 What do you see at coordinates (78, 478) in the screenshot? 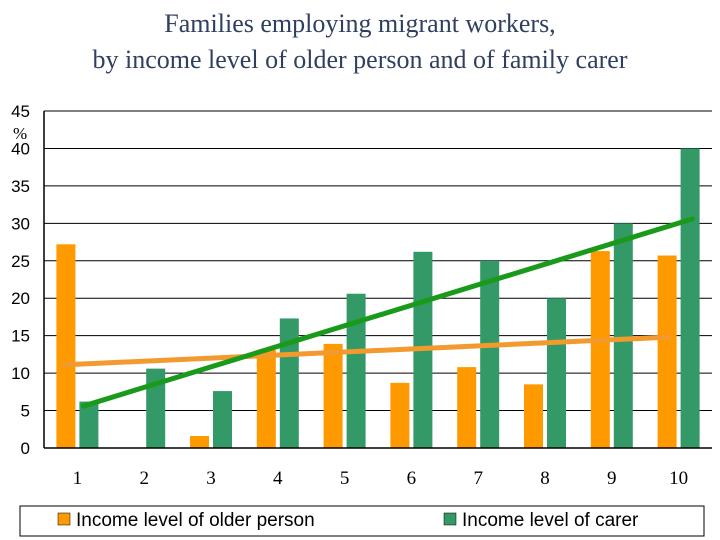
I see `x-tick-label: 1` at bounding box center [78, 478].